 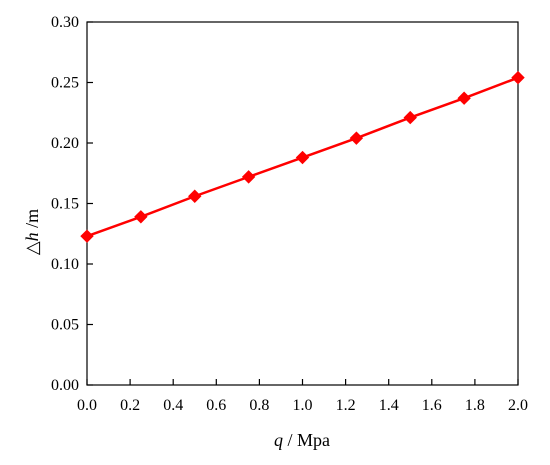 What do you see at coordinates (389, 405) in the screenshot?
I see `x-tick-label: 1.4` at bounding box center [389, 405].